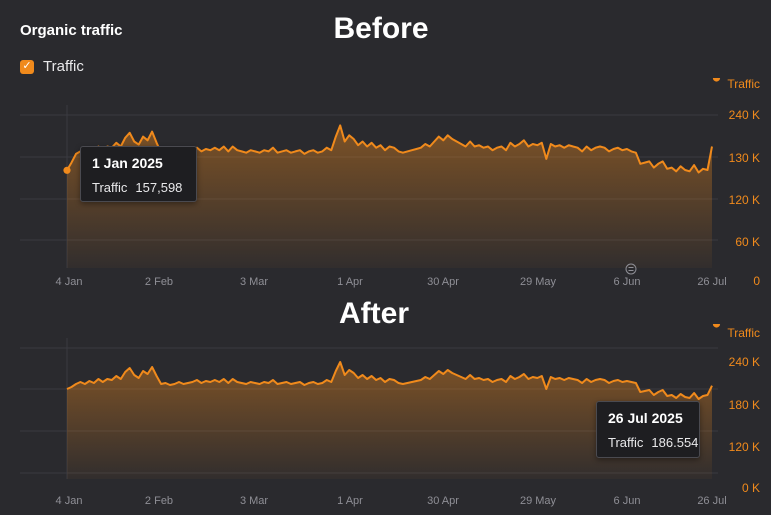 The image size is (771, 515). What do you see at coordinates (631, 269) in the screenshot?
I see `scroll-handle-icon` at bounding box center [631, 269].